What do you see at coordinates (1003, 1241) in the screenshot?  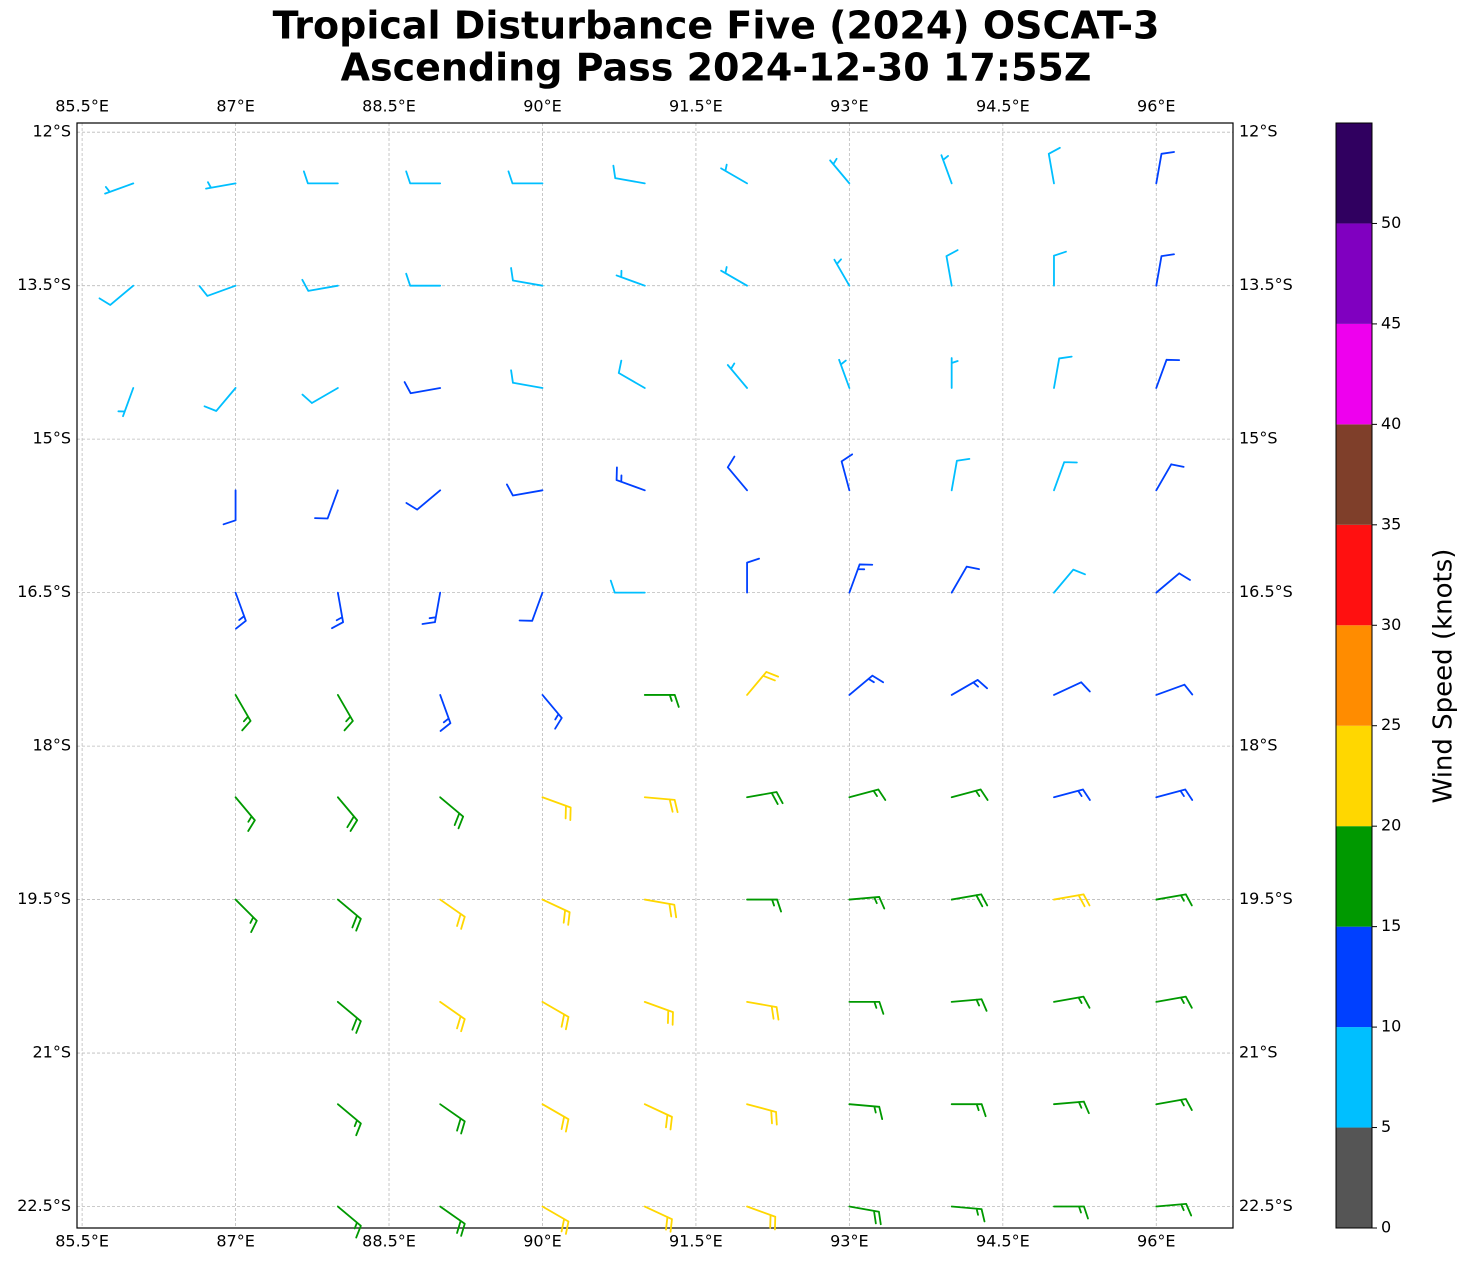 I see `x-tick-label: 94.5°E` at bounding box center [1003, 1241].